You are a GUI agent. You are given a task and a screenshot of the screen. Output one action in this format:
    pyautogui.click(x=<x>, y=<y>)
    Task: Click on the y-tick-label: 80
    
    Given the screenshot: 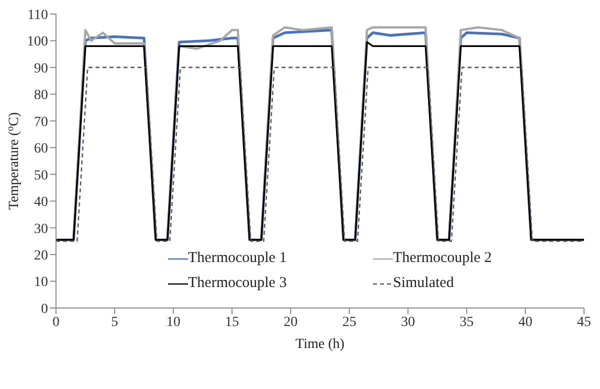 What is the action you would take?
    pyautogui.click(x=41, y=96)
    